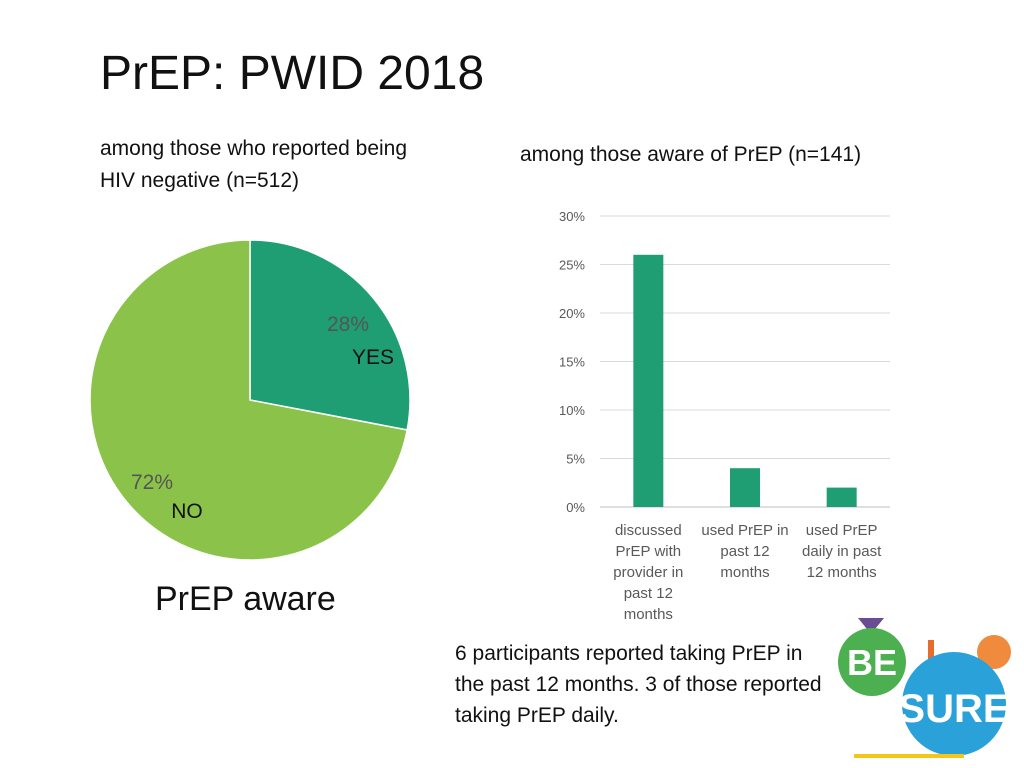 The image size is (1024, 768). What do you see at coordinates (152, 482) in the screenshot?
I see `pie-value-label: 72%` at bounding box center [152, 482].